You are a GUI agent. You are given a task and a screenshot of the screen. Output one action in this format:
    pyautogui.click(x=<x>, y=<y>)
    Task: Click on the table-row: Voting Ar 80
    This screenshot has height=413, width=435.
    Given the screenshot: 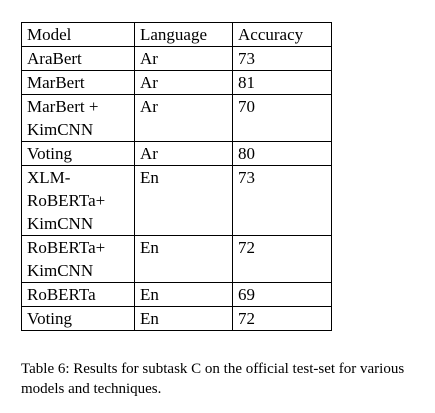 What is the action you would take?
    pyautogui.click(x=176, y=153)
    